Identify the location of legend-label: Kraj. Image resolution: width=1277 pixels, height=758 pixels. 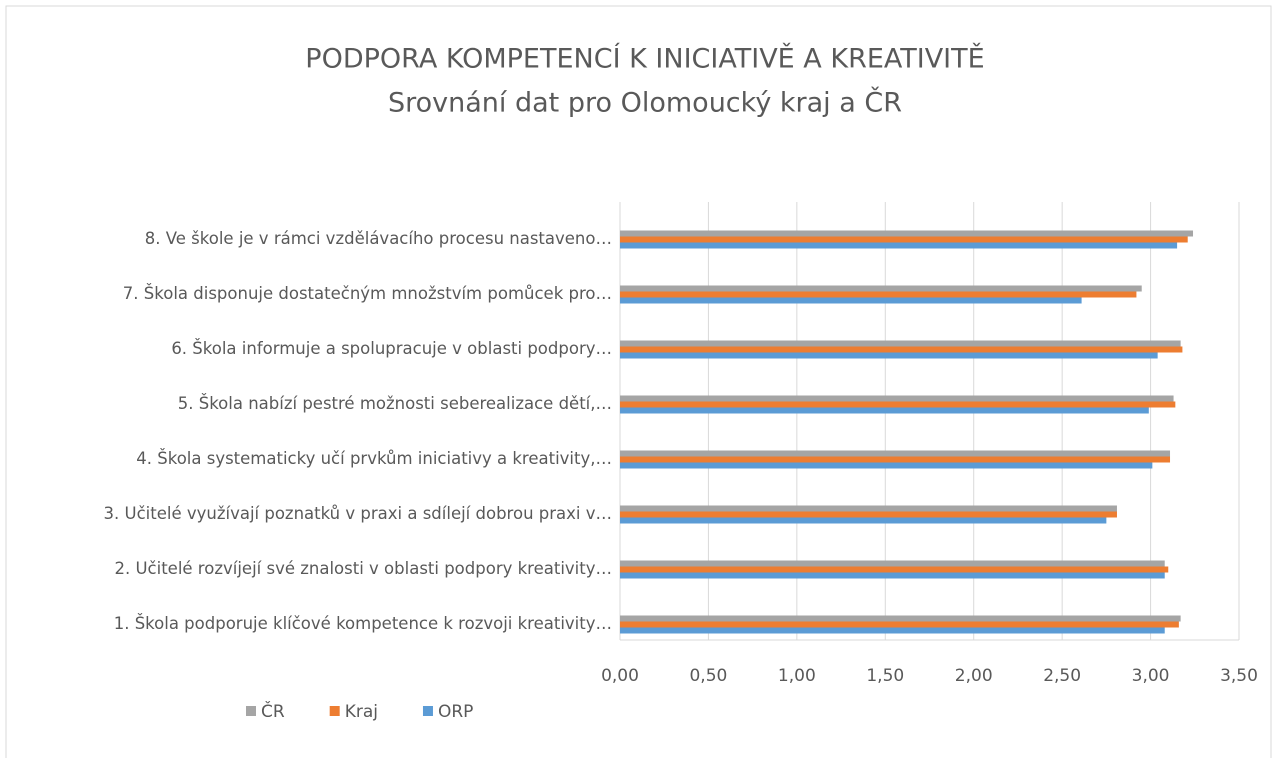
(361, 712).